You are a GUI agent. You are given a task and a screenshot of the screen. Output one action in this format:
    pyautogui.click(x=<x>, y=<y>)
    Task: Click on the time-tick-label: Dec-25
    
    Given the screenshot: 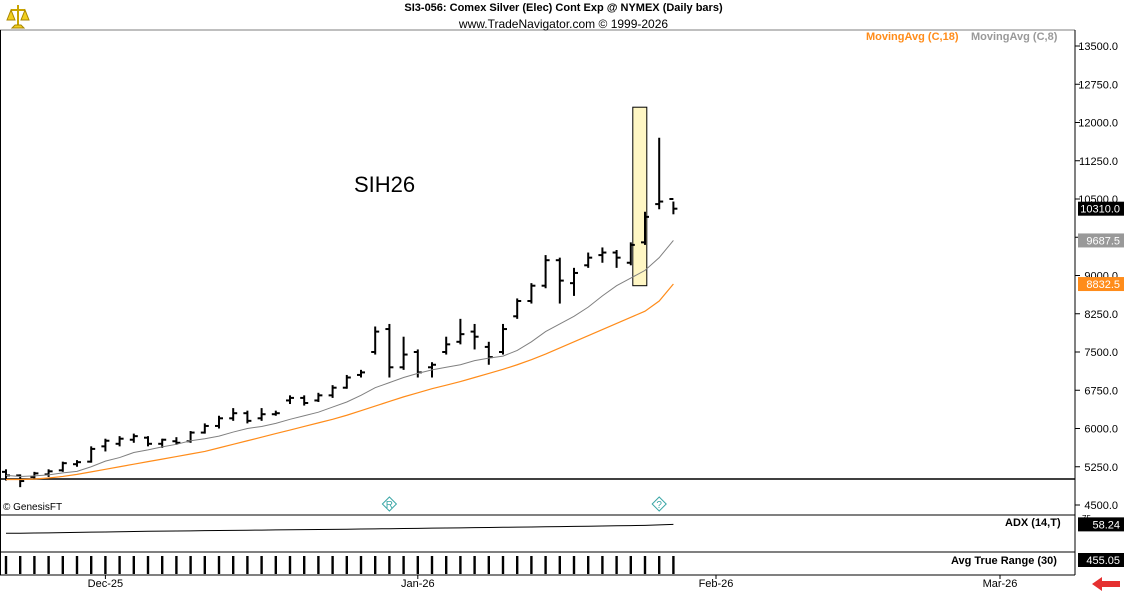 What is the action you would take?
    pyautogui.click(x=105, y=584)
    